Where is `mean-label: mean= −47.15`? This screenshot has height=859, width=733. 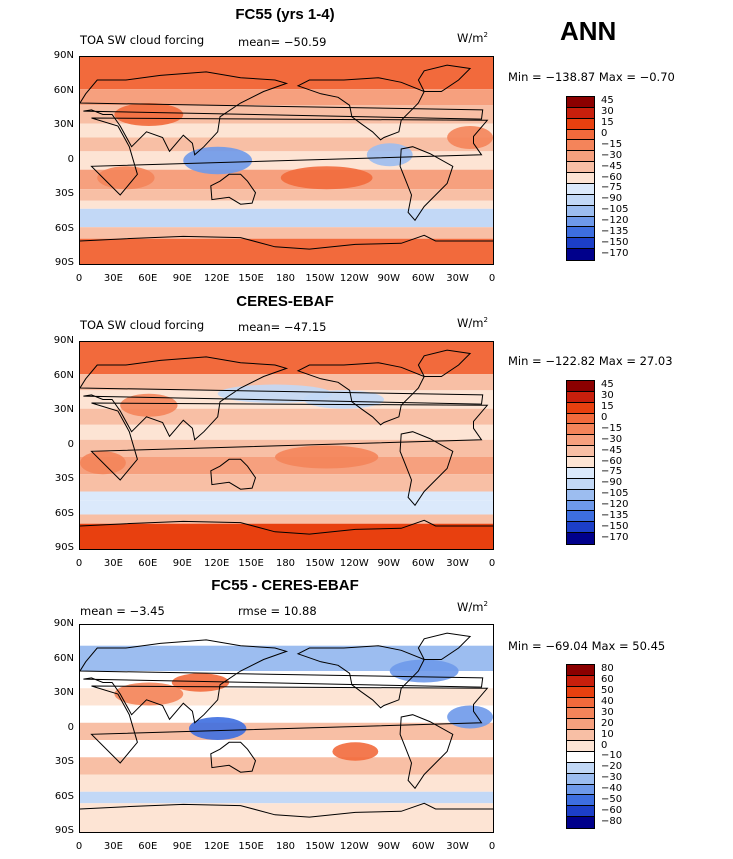 mean-label: mean= −47.15 is located at coordinates (282, 327).